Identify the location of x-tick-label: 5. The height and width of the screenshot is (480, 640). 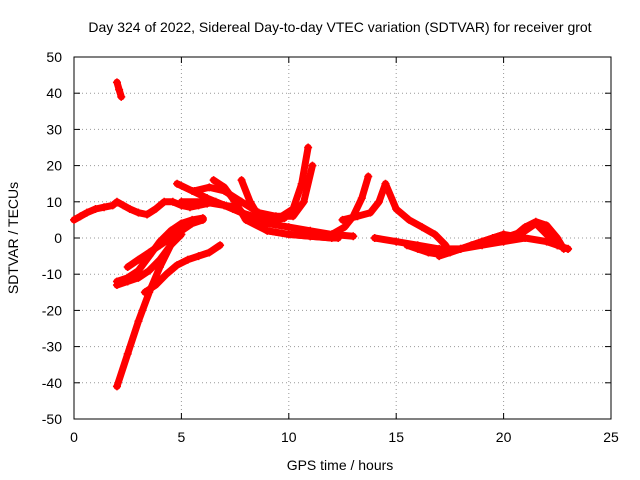
(182, 437).